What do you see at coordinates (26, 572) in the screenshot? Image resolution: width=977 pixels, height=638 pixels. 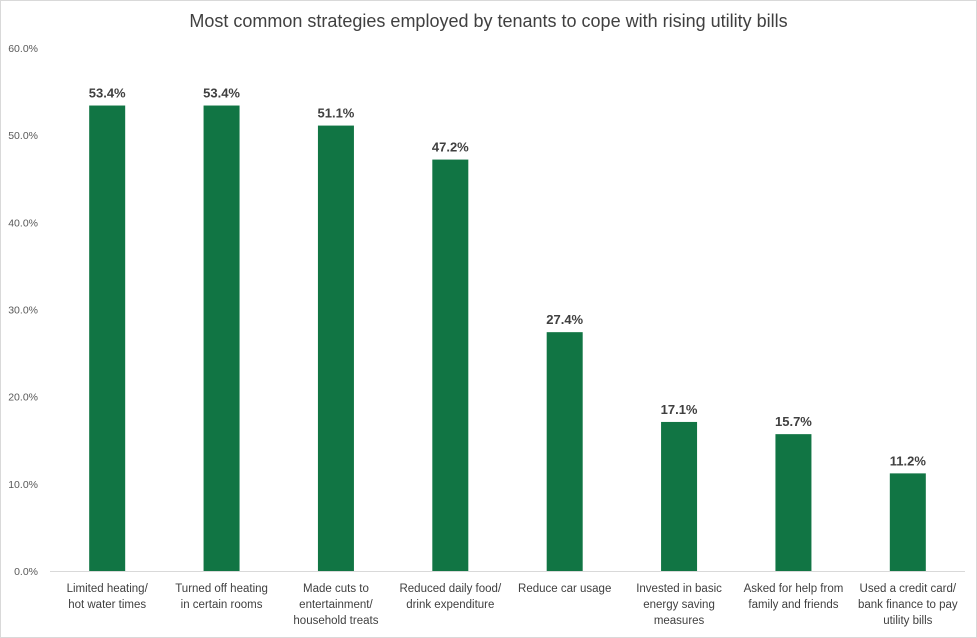 I see `y-tick-label: 0.0%` at bounding box center [26, 572].